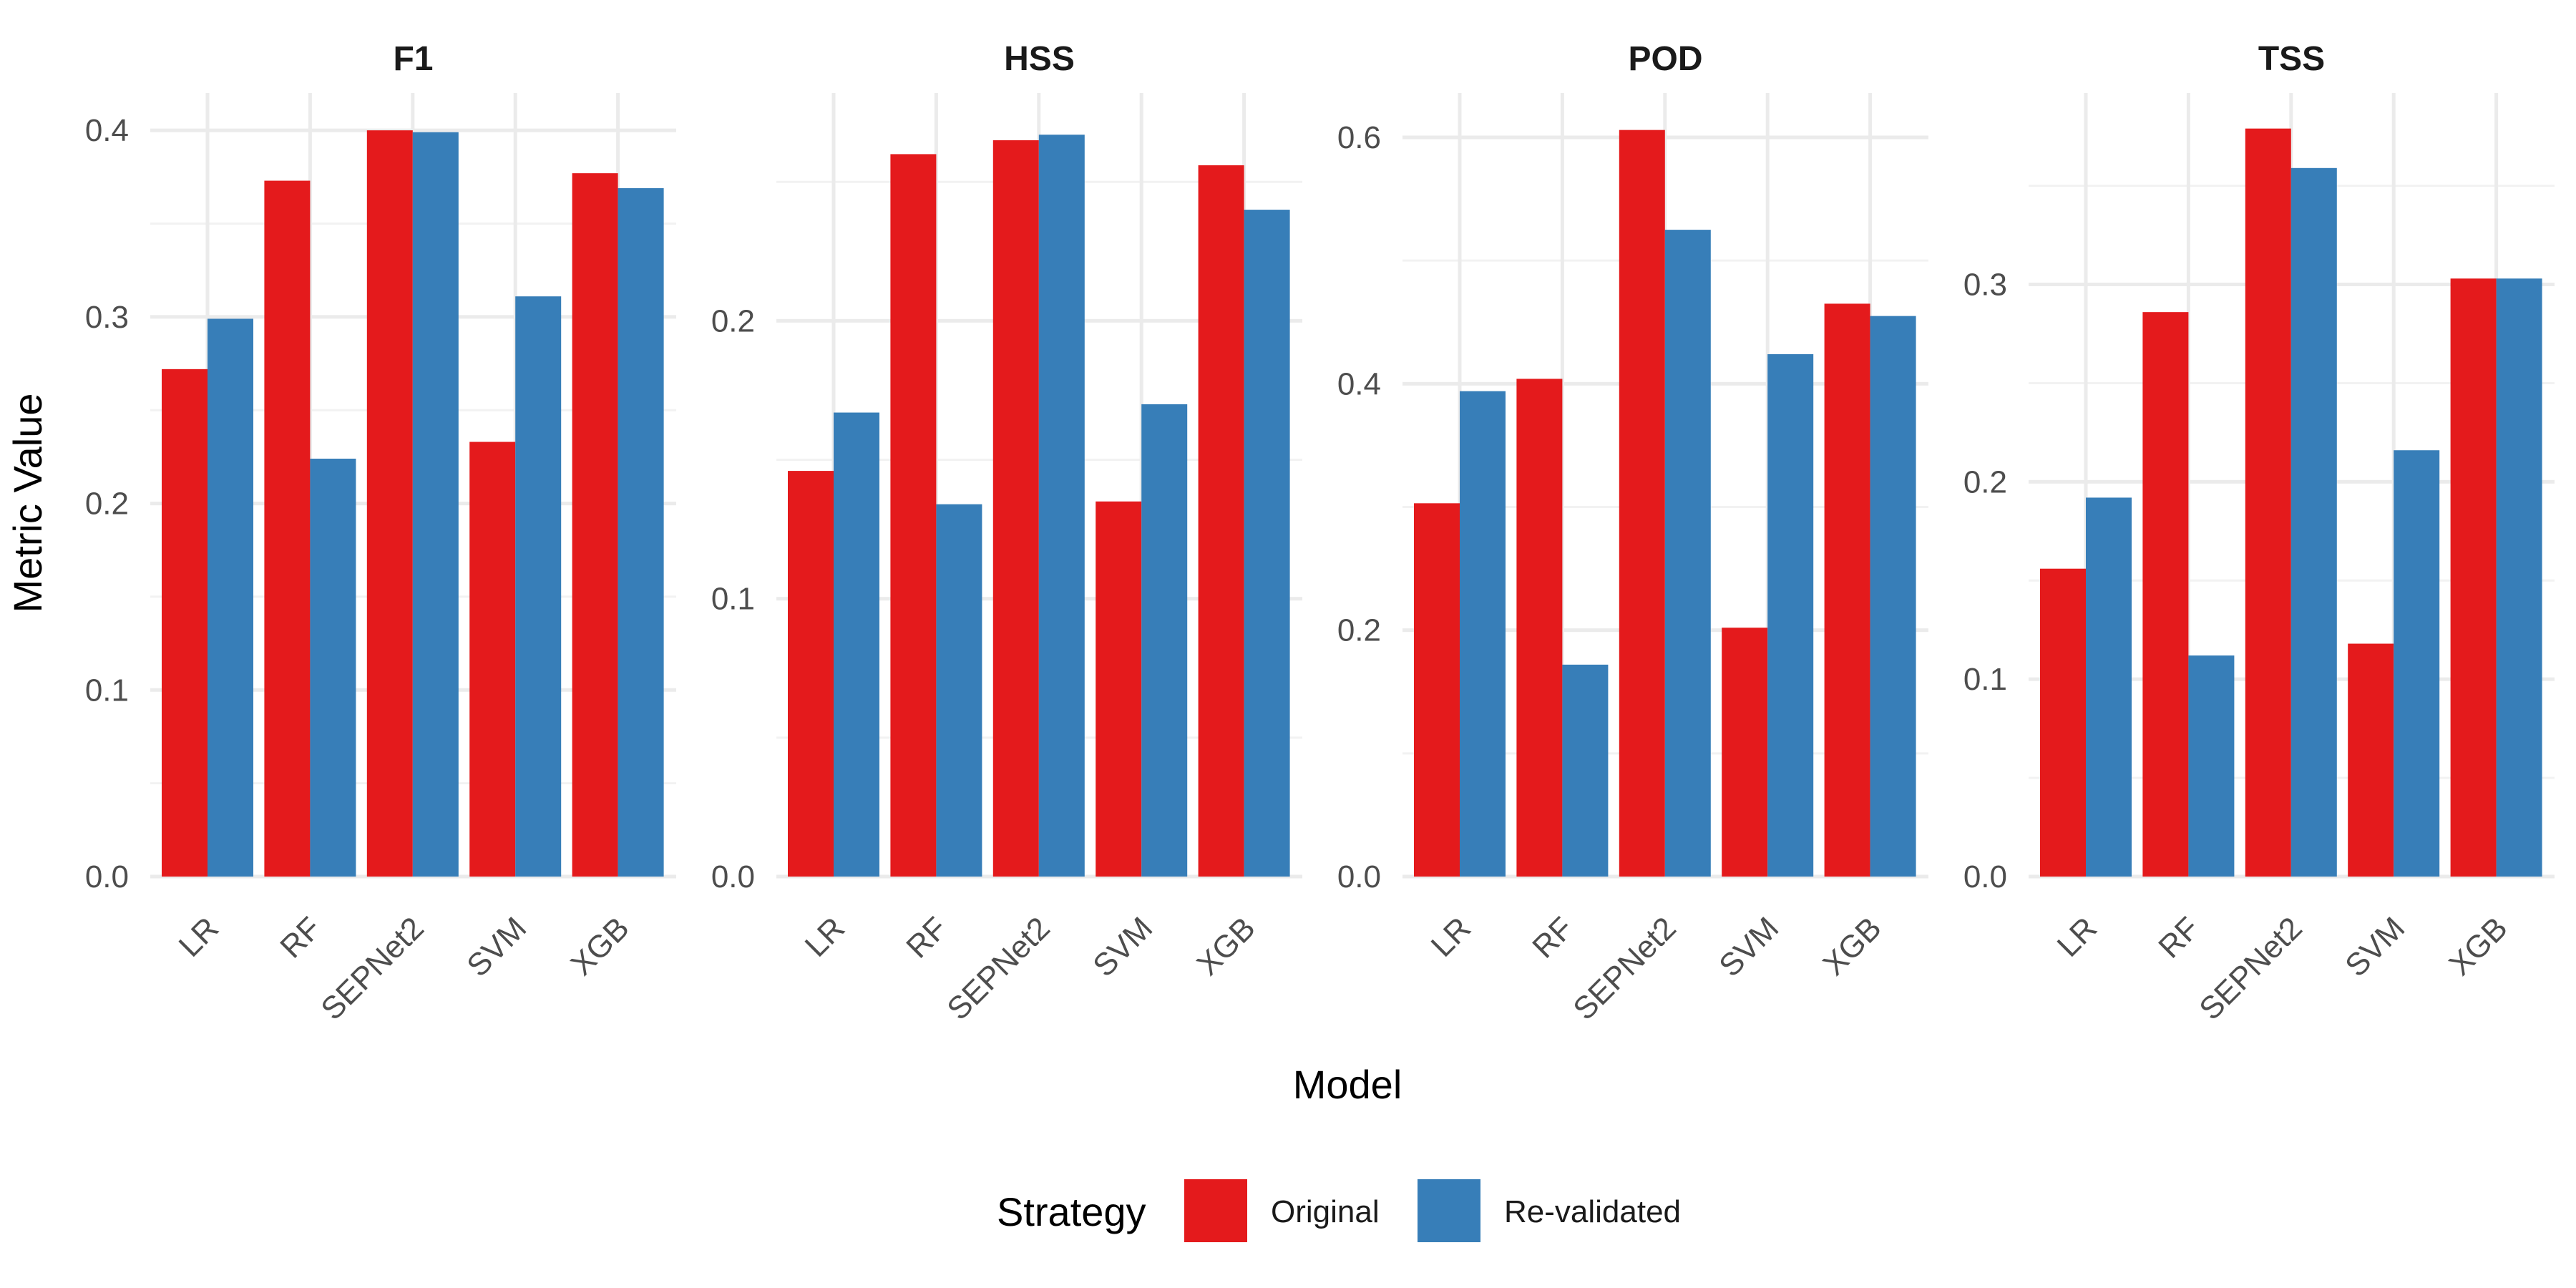 The image size is (2576, 1288). Describe the element at coordinates (1015, 508) in the screenshot. I see `bar-hss-sepnet2-original` at that location.